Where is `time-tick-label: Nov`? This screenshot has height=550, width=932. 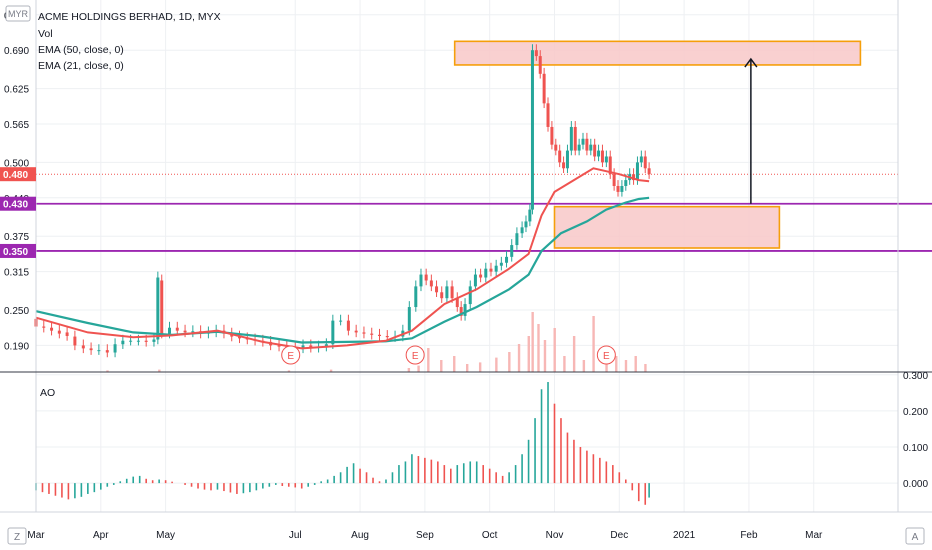
time-tick-label: Nov is located at coordinates (555, 535).